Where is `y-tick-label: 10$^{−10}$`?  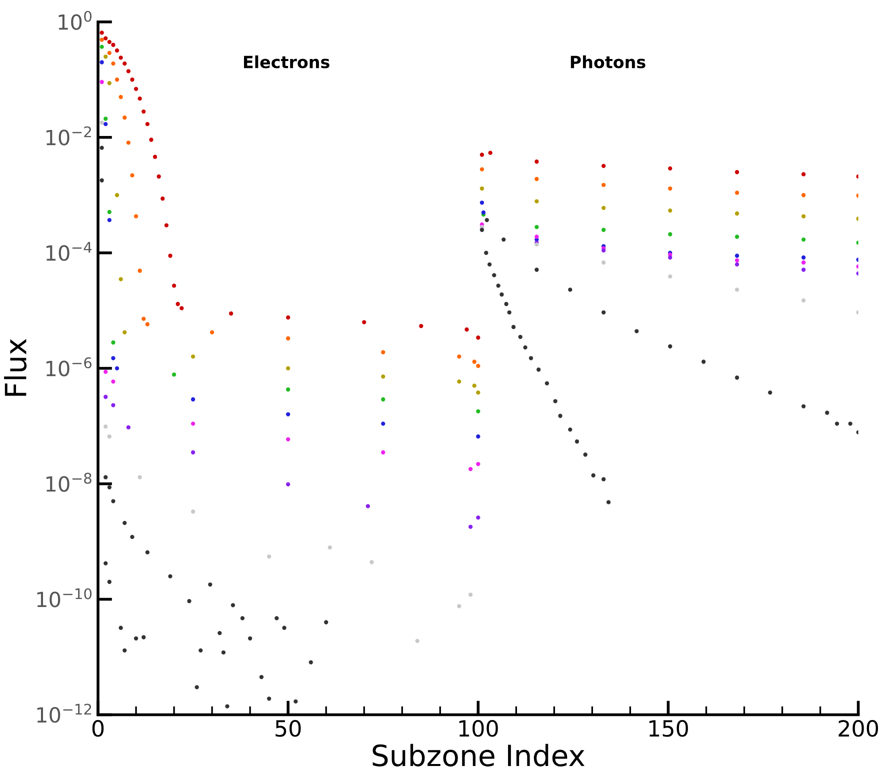 y-tick-label: 10$^{−10}$ is located at coordinates (64, 598).